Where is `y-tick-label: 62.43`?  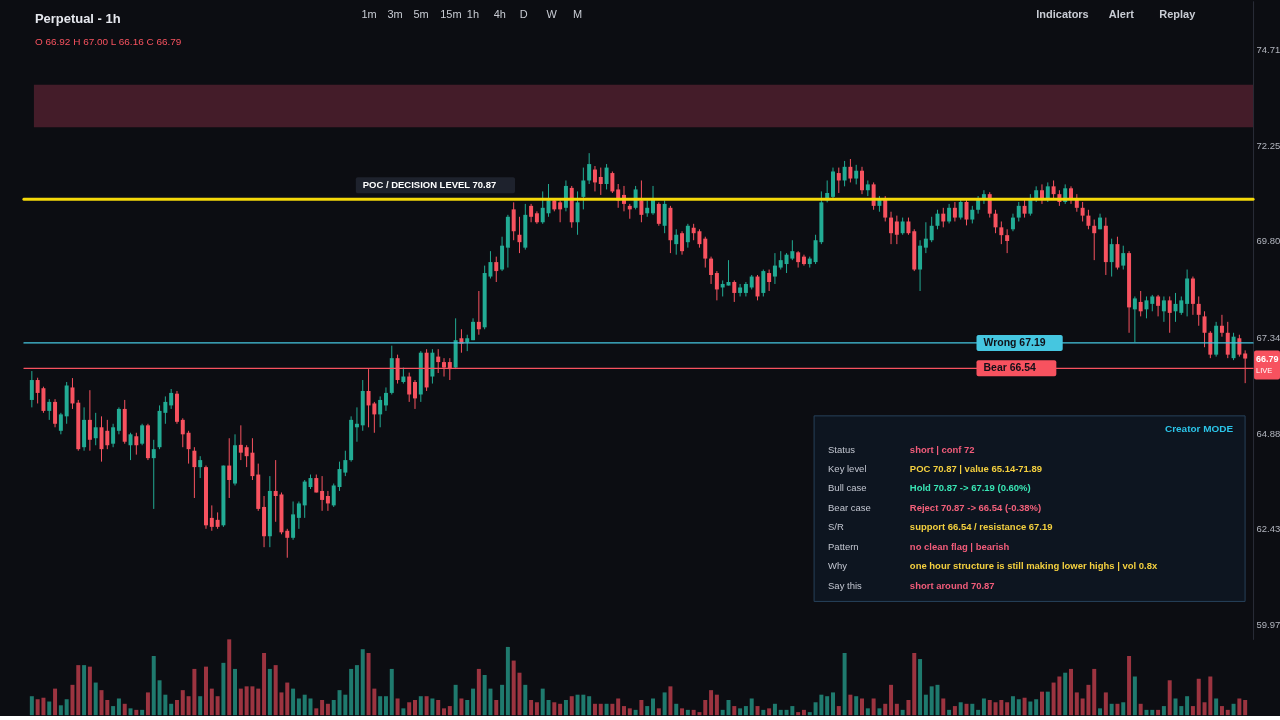
y-tick-label: 62.43 is located at coordinates (1268, 529).